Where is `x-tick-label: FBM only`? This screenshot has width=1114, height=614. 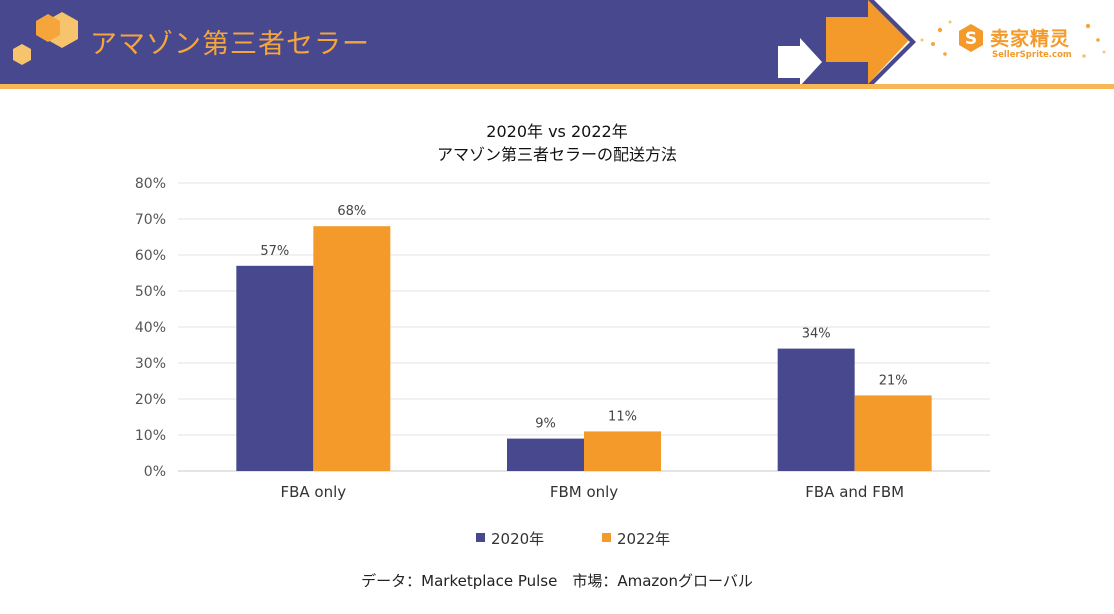 x-tick-label: FBM only is located at coordinates (584, 492).